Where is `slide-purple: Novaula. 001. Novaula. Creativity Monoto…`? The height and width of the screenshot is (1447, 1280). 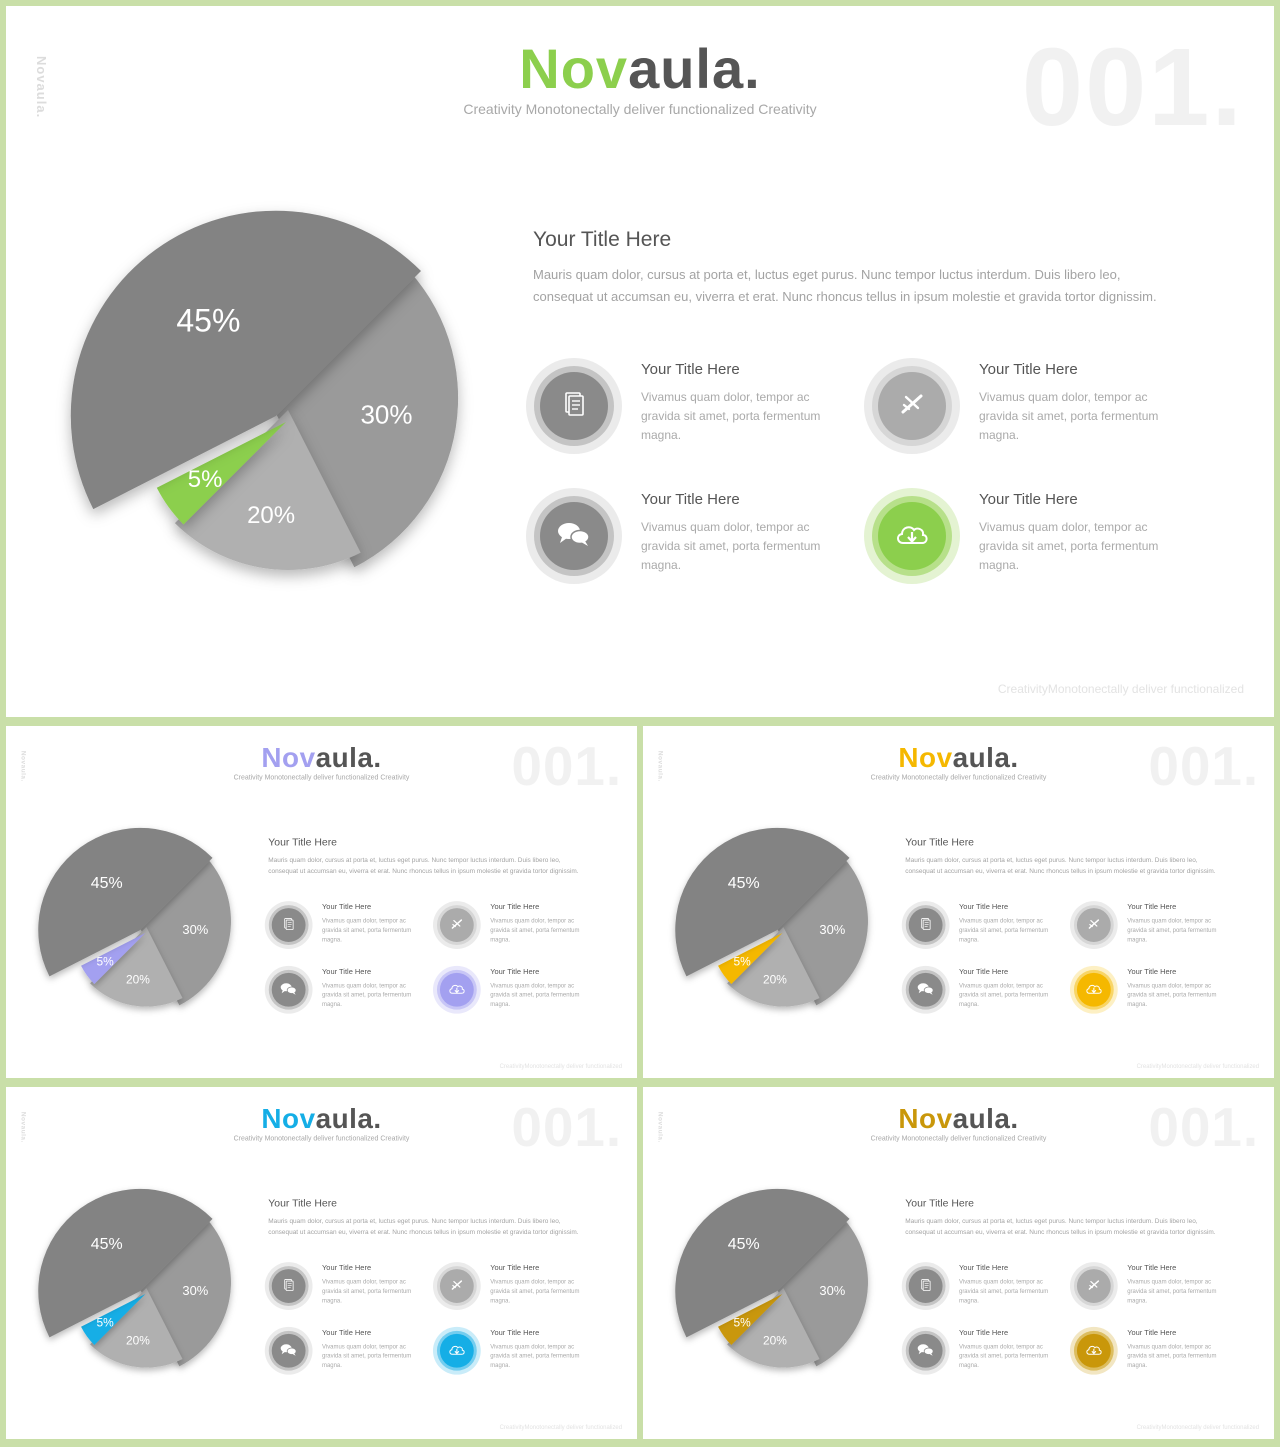 slide-purple: Novaula. 001. Novaula. Creativity Monoto… is located at coordinates (321, 902).